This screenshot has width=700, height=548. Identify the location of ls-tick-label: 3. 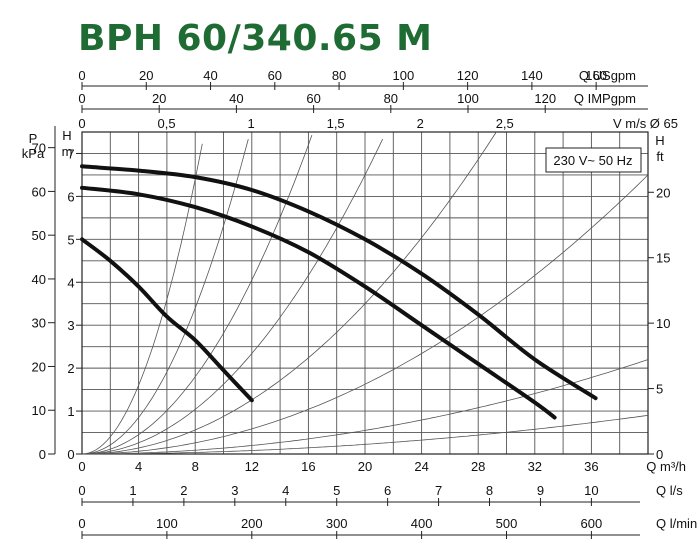
(234, 490).